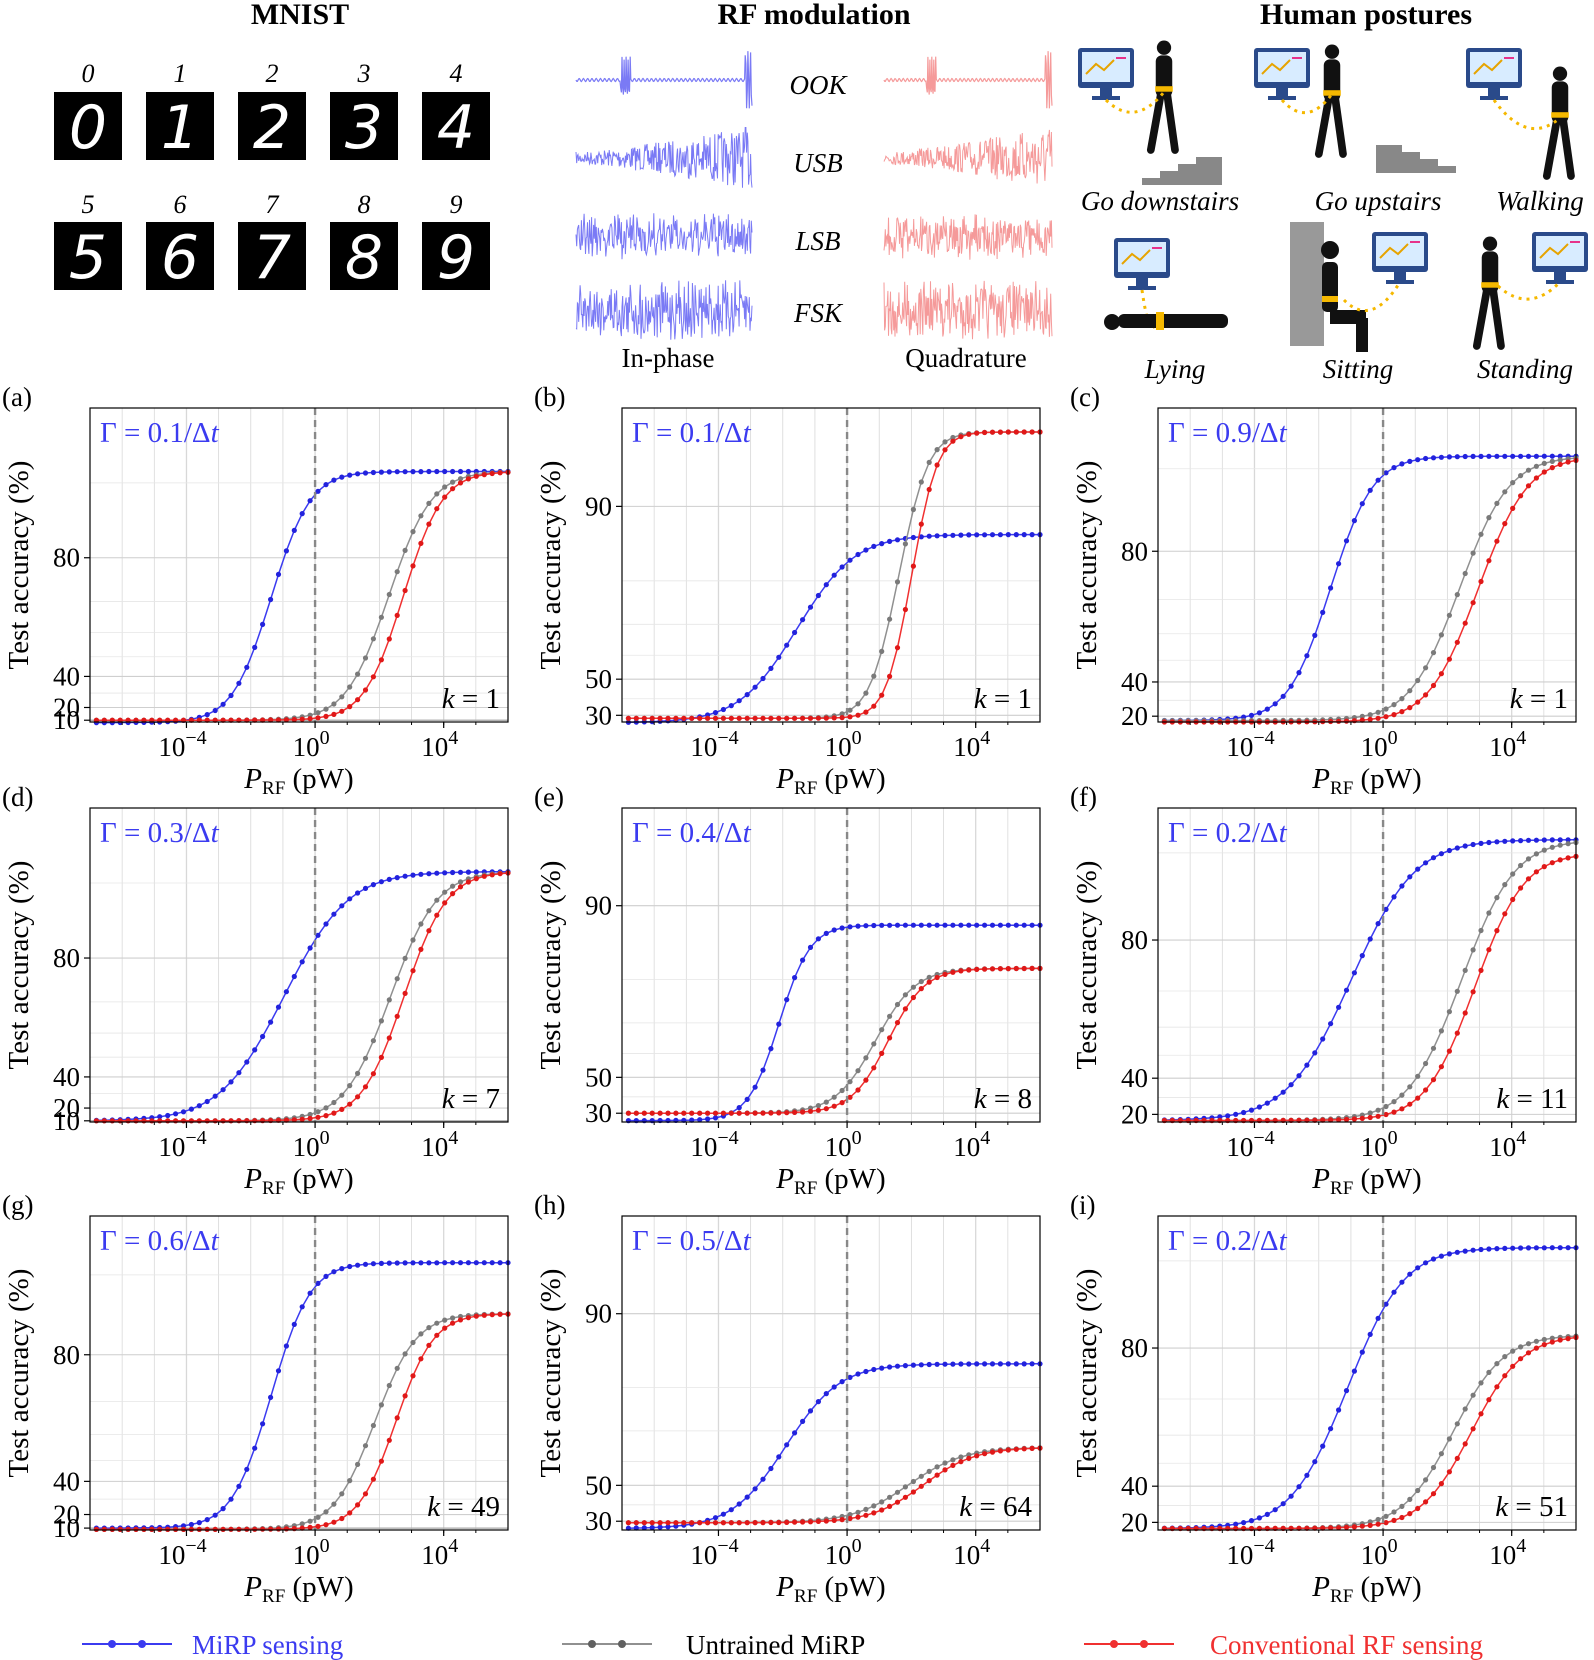  I want to click on gamma-annotation: Γ = 0.3/Δt, so click(160, 833).